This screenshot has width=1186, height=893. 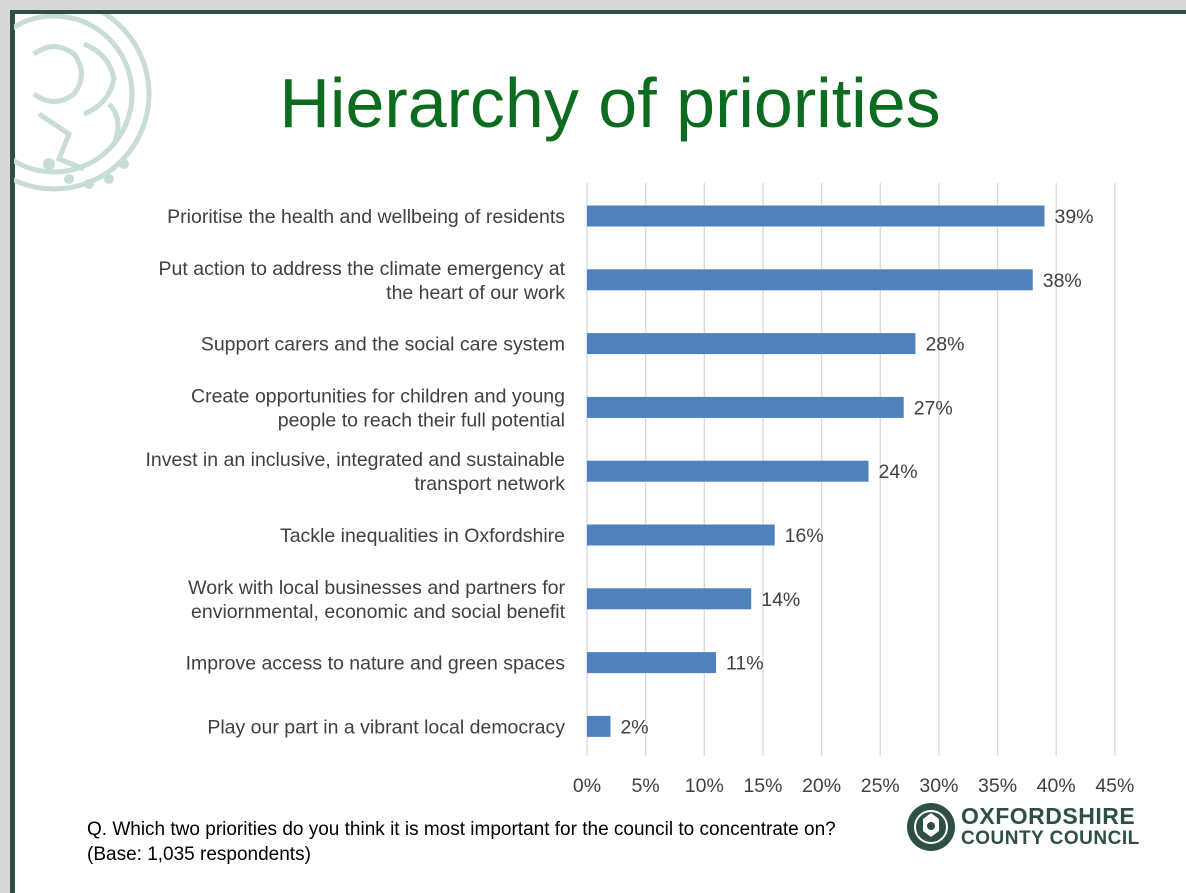 I want to click on x-tick-label: 45%, so click(x=1114, y=786).